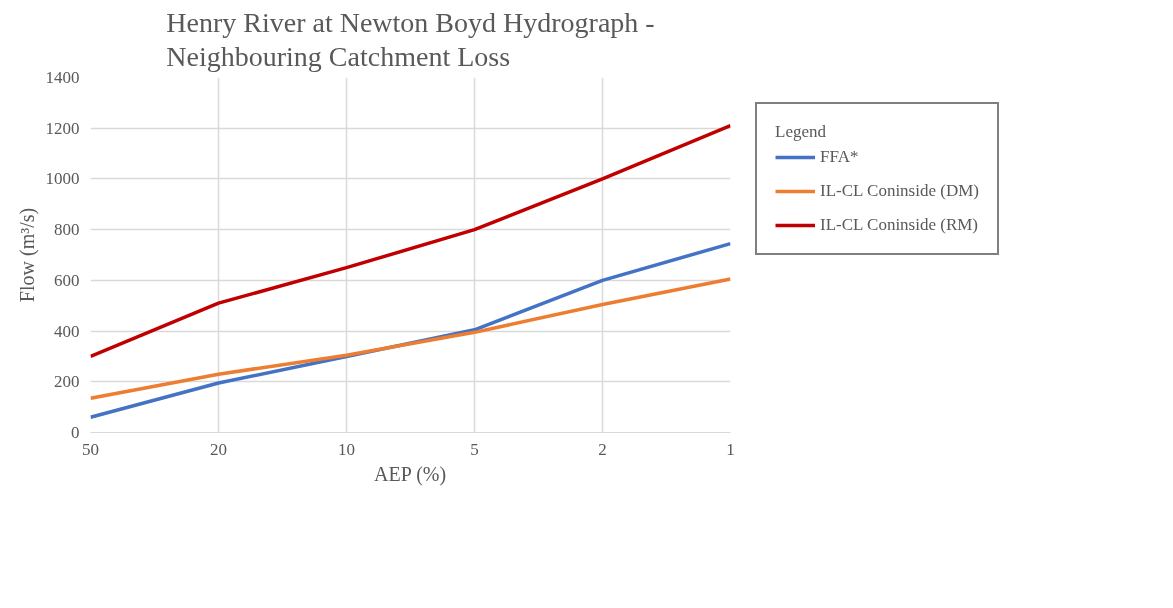 Image resolution: width=1173 pixels, height=608 pixels. What do you see at coordinates (62, 128) in the screenshot?
I see `y-tick-label: 1200` at bounding box center [62, 128].